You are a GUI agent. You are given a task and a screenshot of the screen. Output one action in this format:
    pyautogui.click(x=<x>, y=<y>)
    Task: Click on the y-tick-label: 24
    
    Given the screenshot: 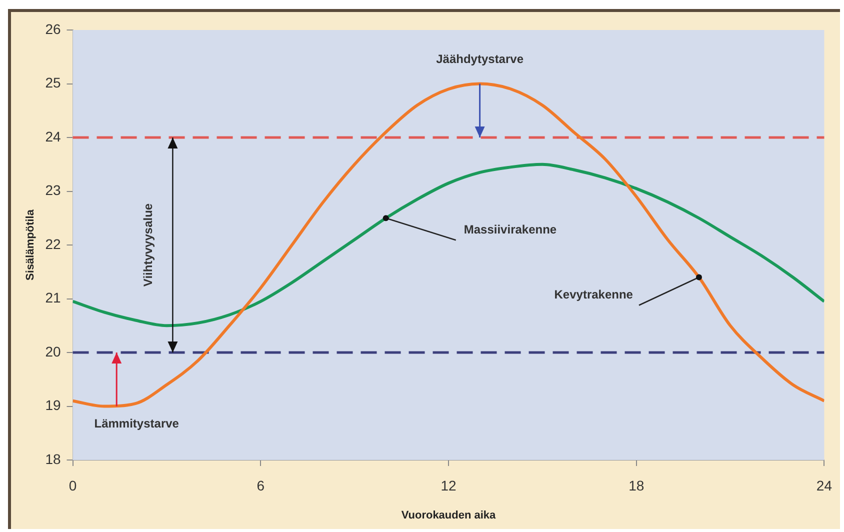 What is the action you would take?
    pyautogui.click(x=53, y=136)
    